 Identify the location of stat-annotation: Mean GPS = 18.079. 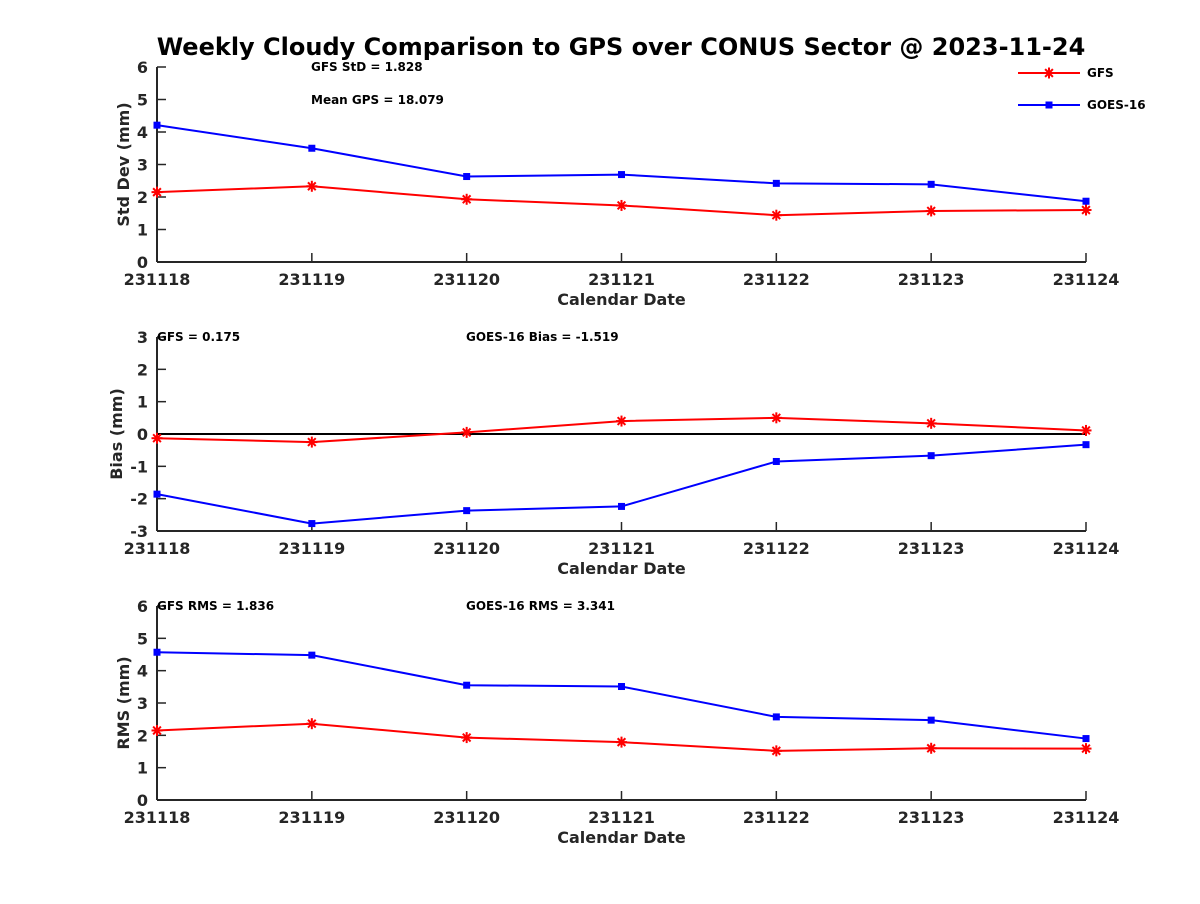
(377, 100).